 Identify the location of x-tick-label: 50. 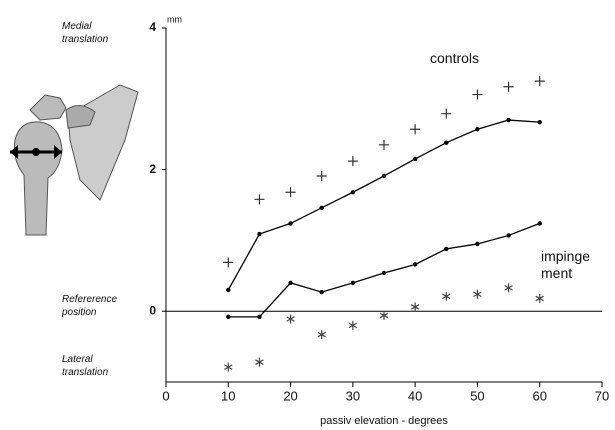
(477, 395).